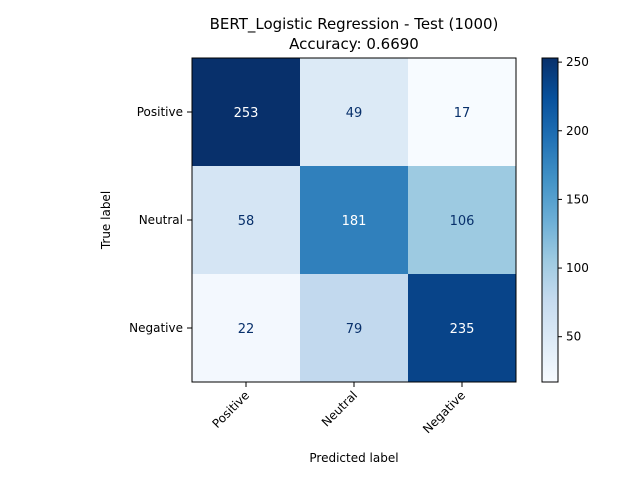 This screenshot has height=480, width=640. Describe the element at coordinates (354, 44) in the screenshot. I see `chart-subtitle: Accuracy: 0.6690` at that location.